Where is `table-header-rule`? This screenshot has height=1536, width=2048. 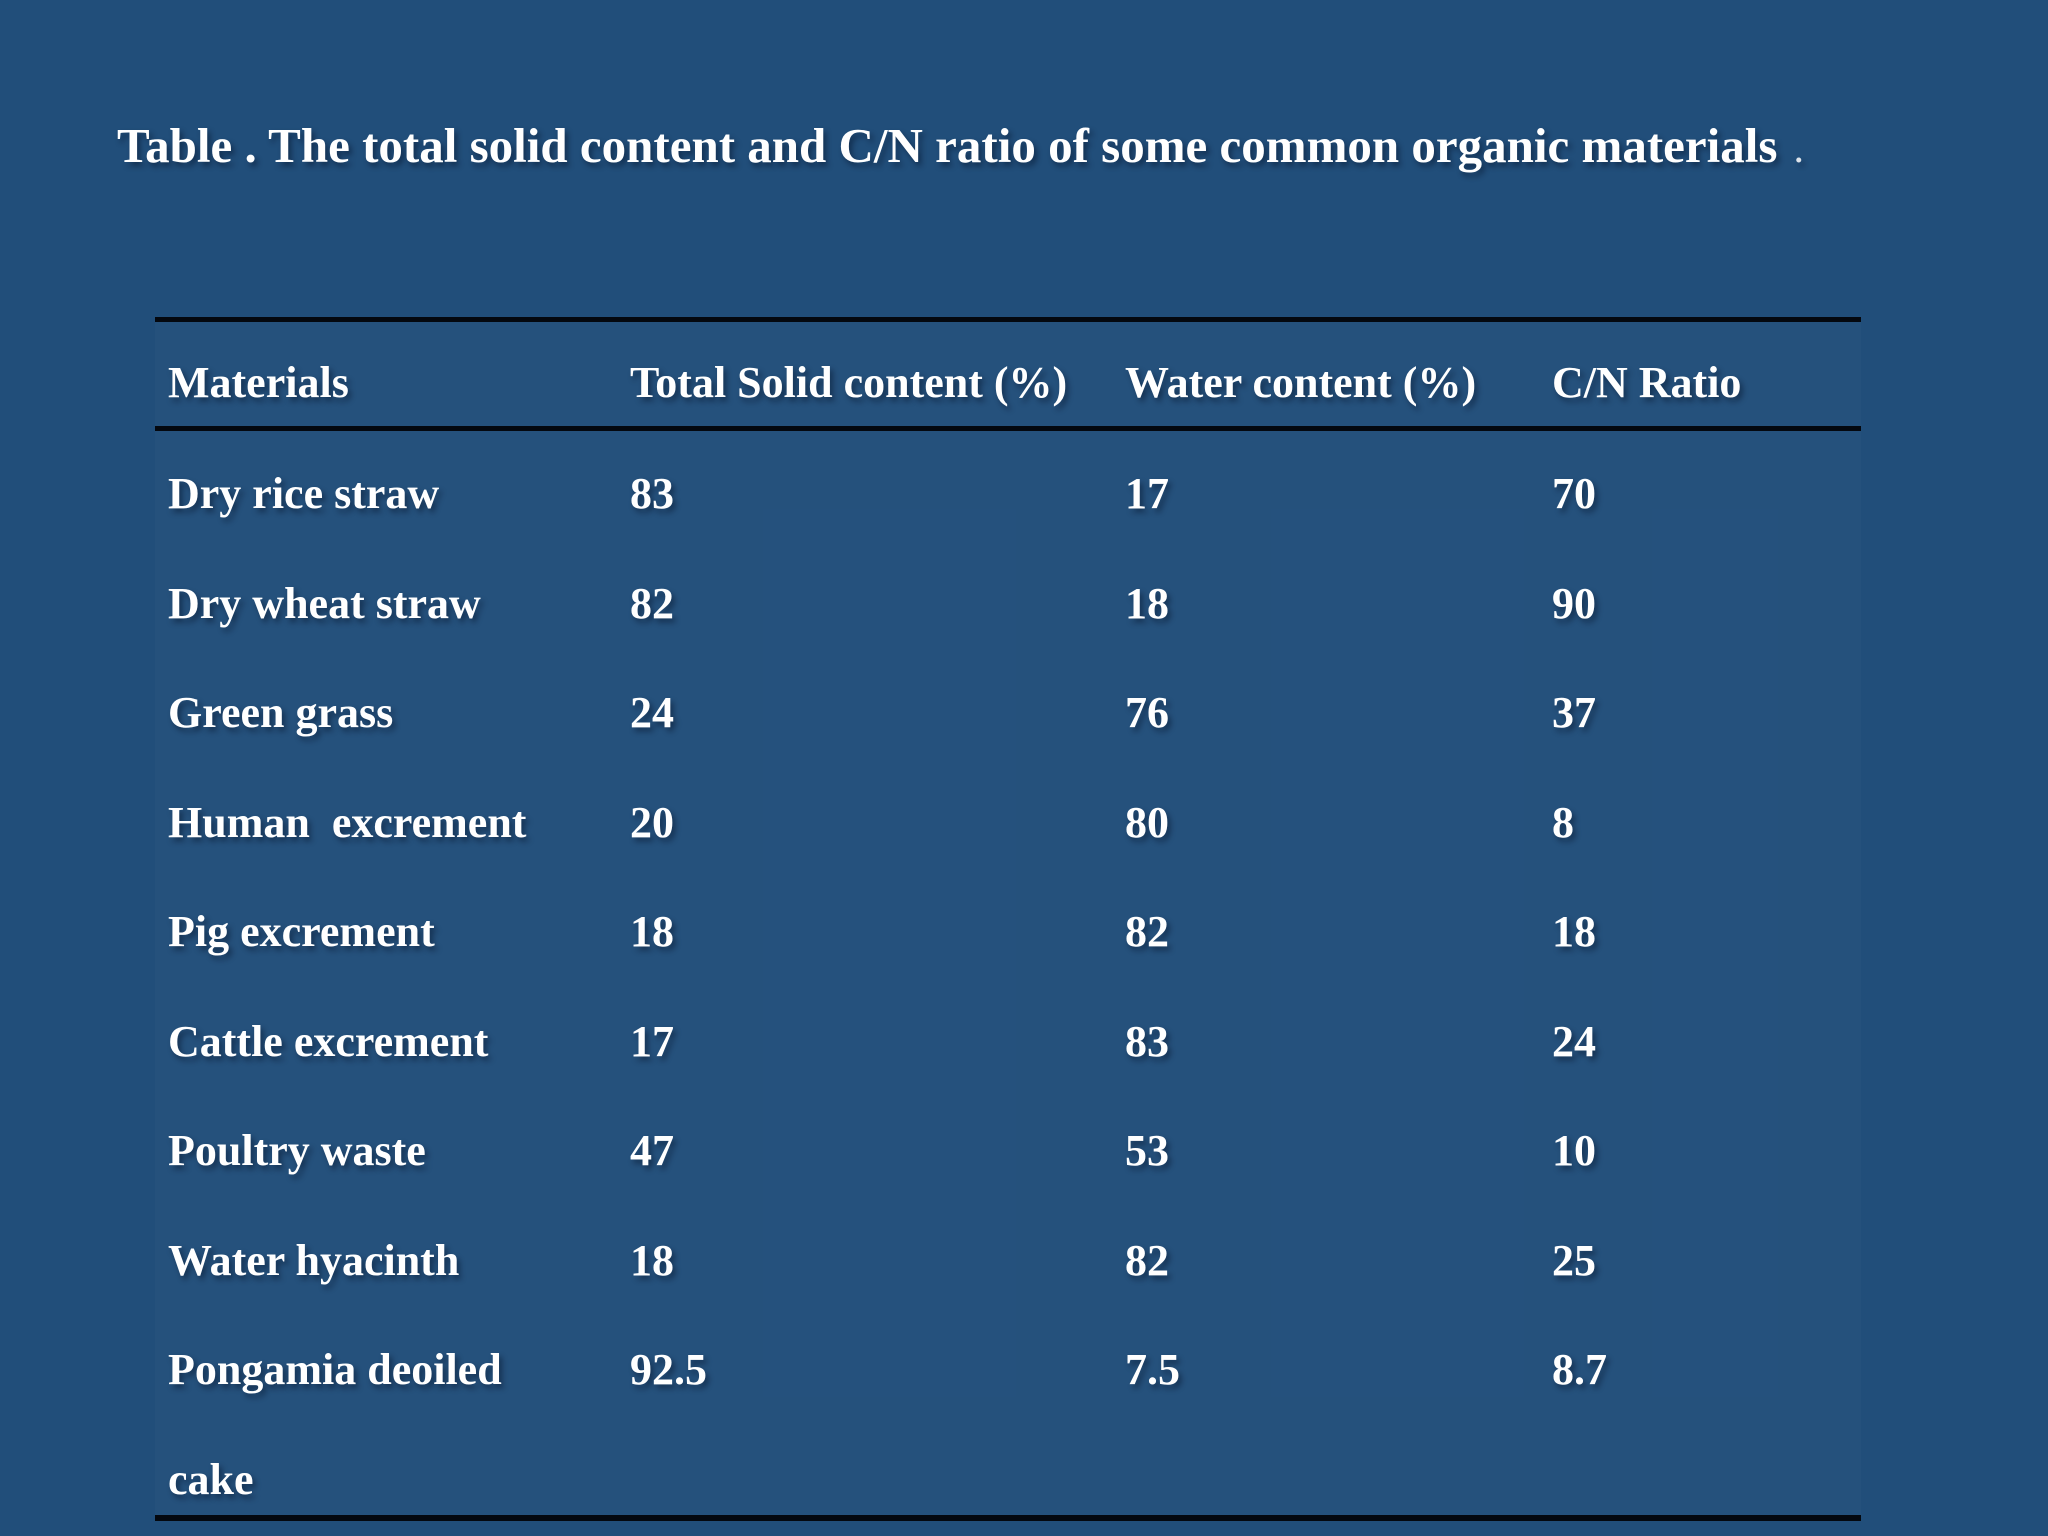 table-header-rule is located at coordinates (1008, 428).